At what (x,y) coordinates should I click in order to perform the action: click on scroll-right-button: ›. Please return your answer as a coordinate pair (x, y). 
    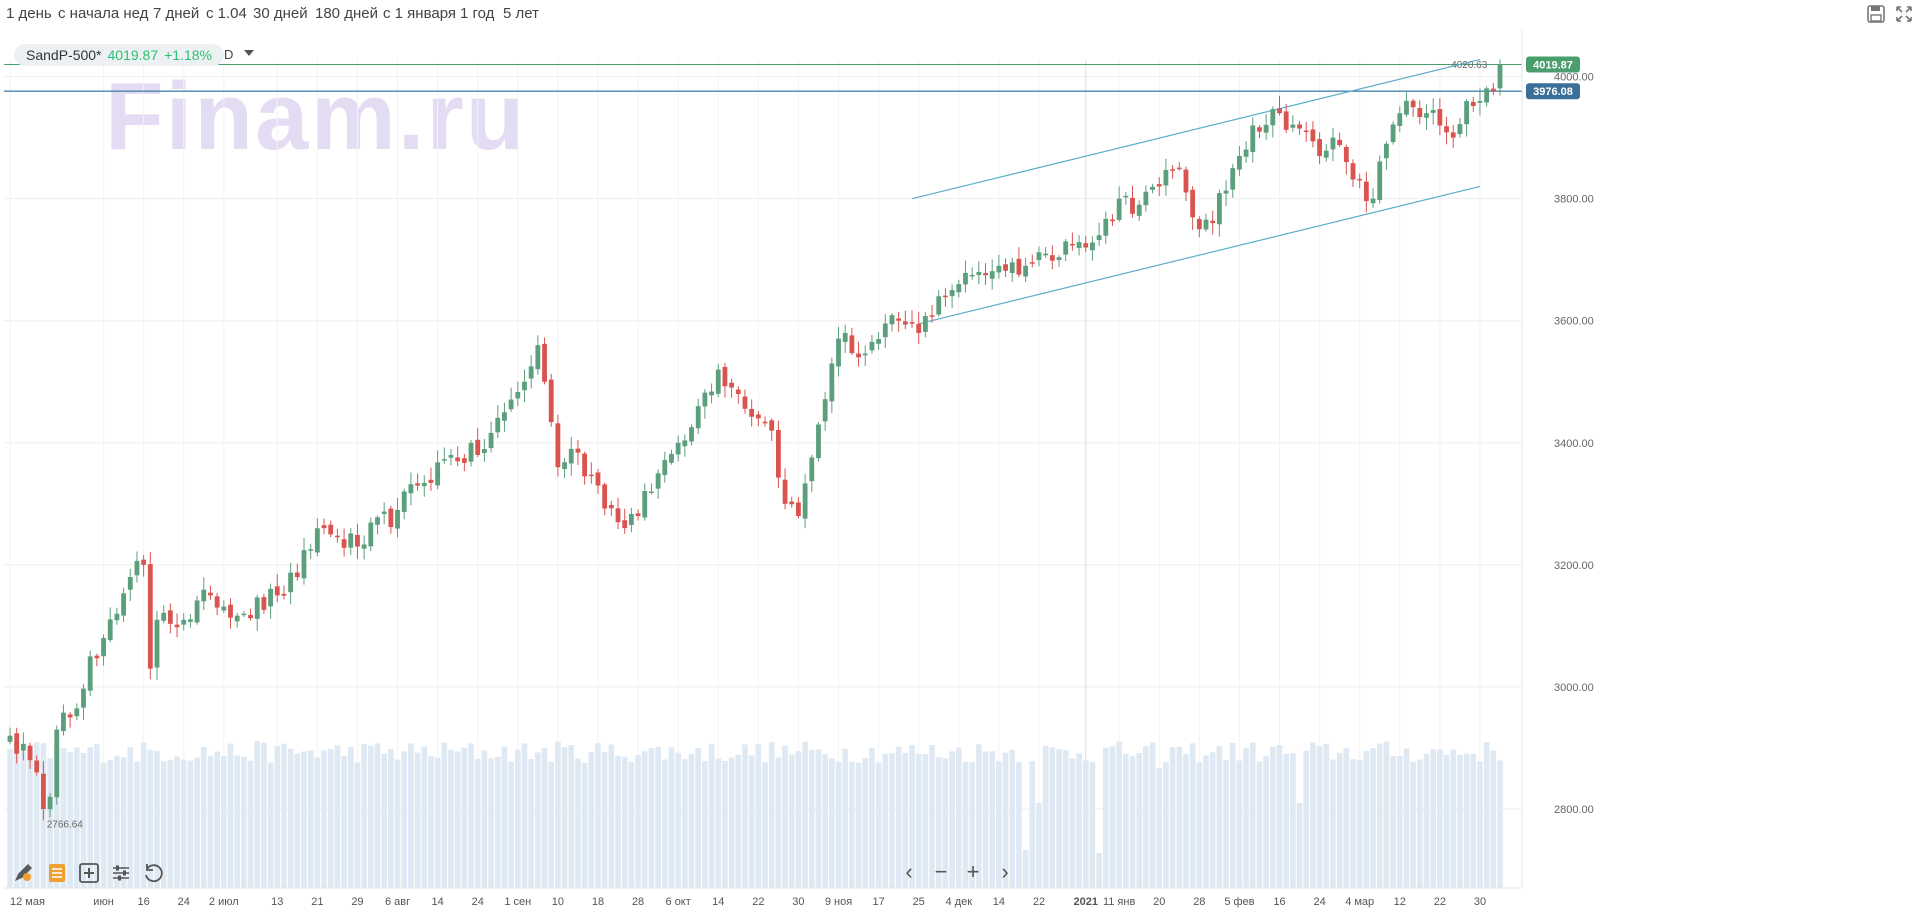
    Looking at the image, I should click on (1005, 871).